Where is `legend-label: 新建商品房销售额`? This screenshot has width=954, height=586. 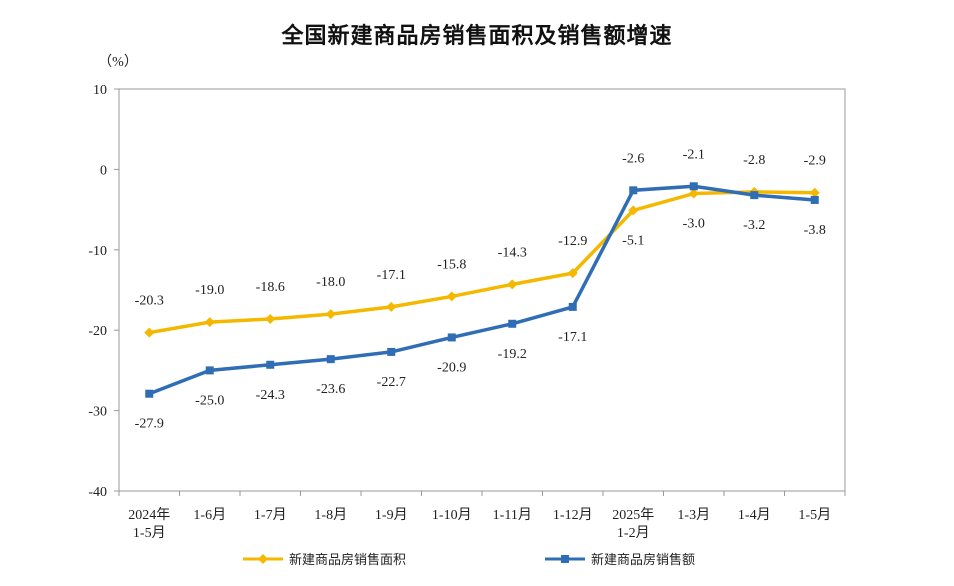
legend-label: 新建商品房销售额 is located at coordinates (643, 560).